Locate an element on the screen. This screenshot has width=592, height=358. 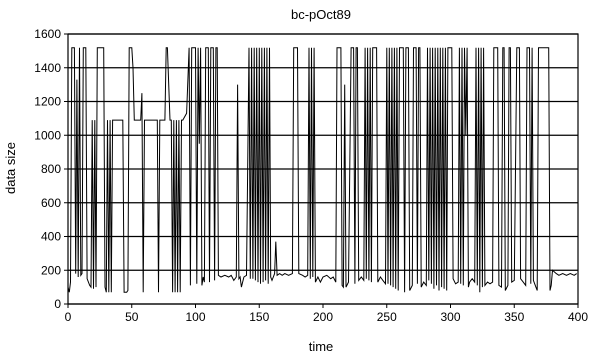
y-tick-label: 600 is located at coordinates (51, 203).